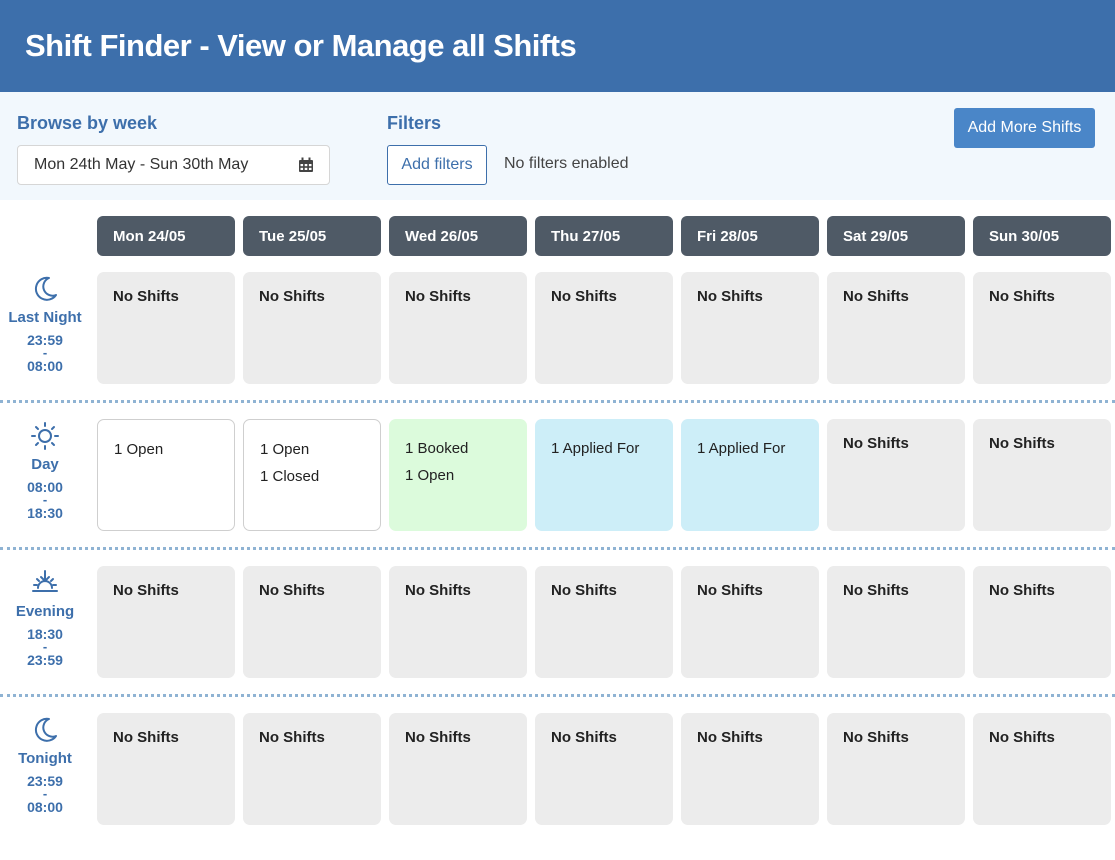 Image resolution: width=1115 pixels, height=860 pixels. What do you see at coordinates (45, 513) in the screenshot?
I see `shift-end-time: 18:30` at bounding box center [45, 513].